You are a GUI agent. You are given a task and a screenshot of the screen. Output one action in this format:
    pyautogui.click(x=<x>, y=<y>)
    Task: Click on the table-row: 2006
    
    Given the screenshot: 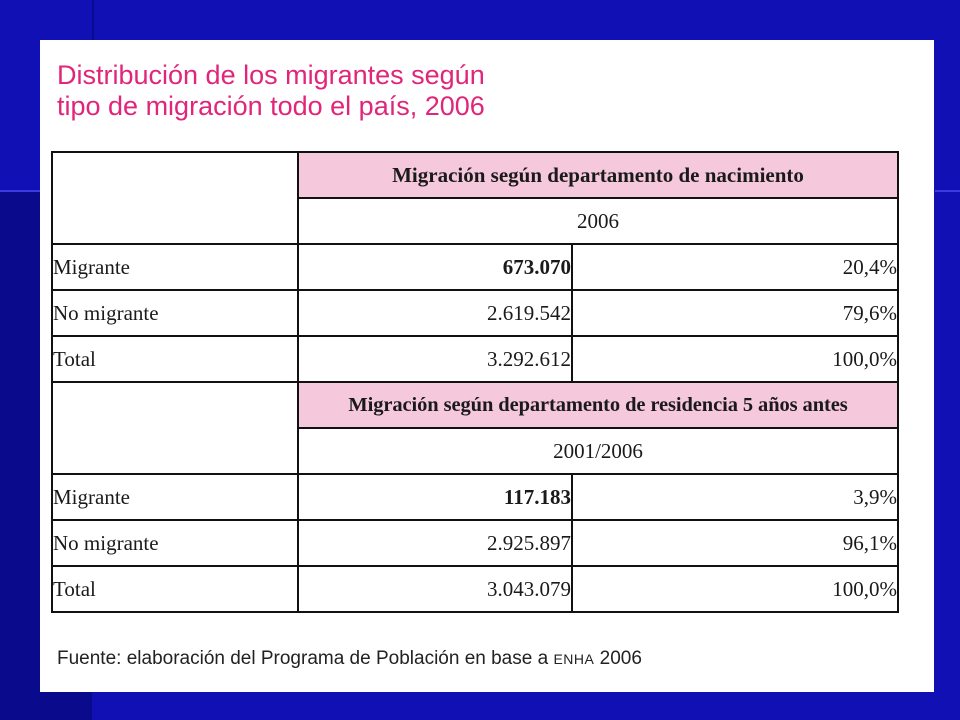 What is the action you would take?
    pyautogui.click(x=476, y=221)
    